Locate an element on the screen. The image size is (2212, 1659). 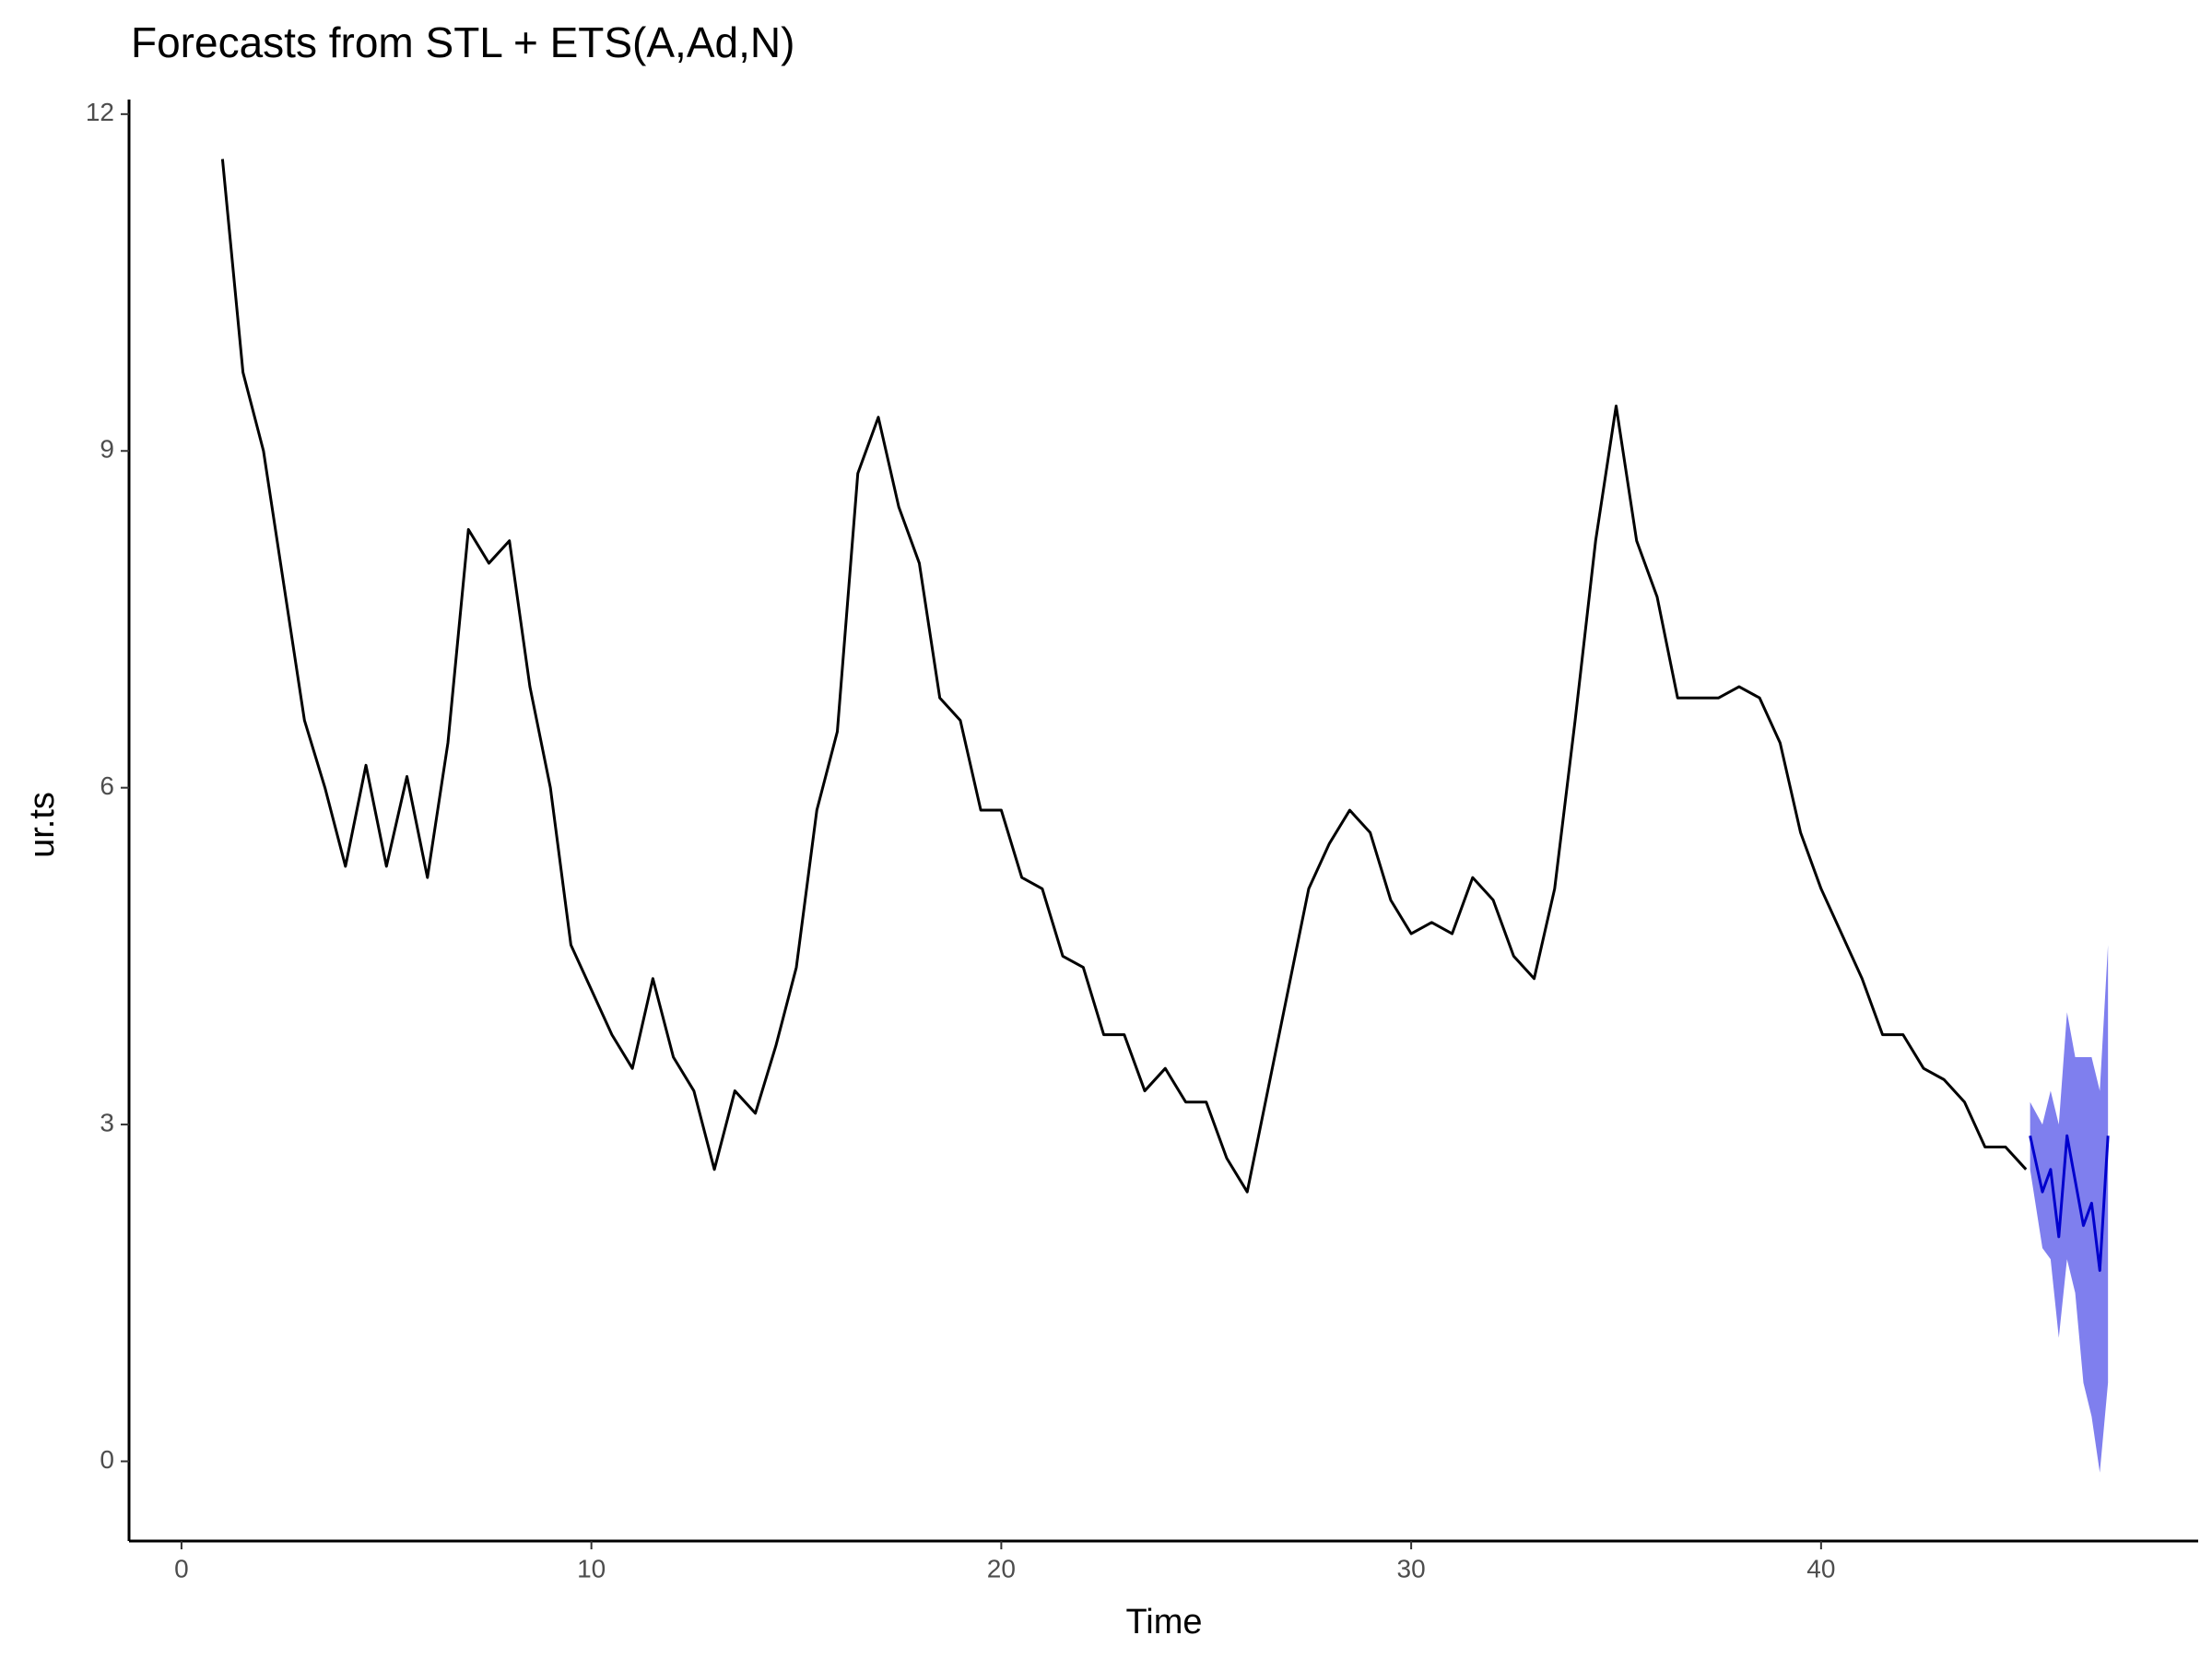
x-tick-label: 20 is located at coordinates (1001, 1568).